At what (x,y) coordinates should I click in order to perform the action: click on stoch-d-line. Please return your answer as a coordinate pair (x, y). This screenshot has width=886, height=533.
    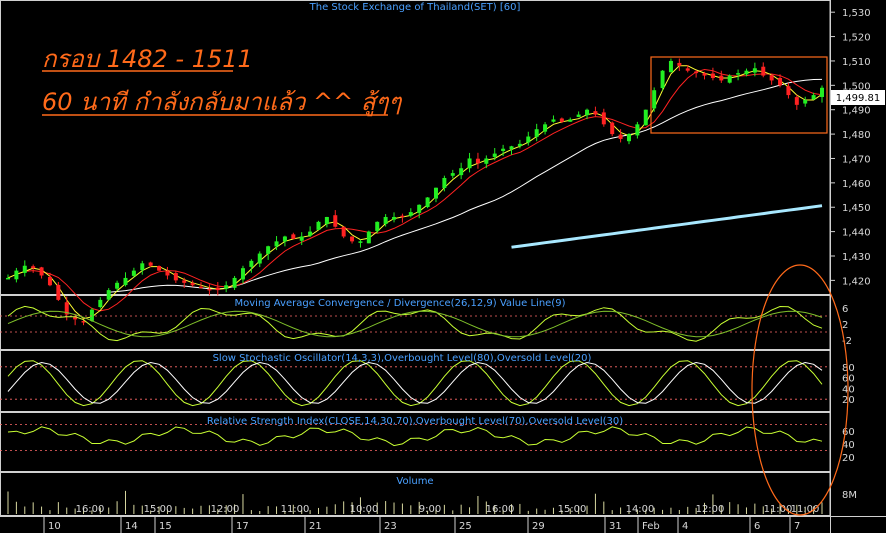
    Looking at the image, I should click on (415, 382).